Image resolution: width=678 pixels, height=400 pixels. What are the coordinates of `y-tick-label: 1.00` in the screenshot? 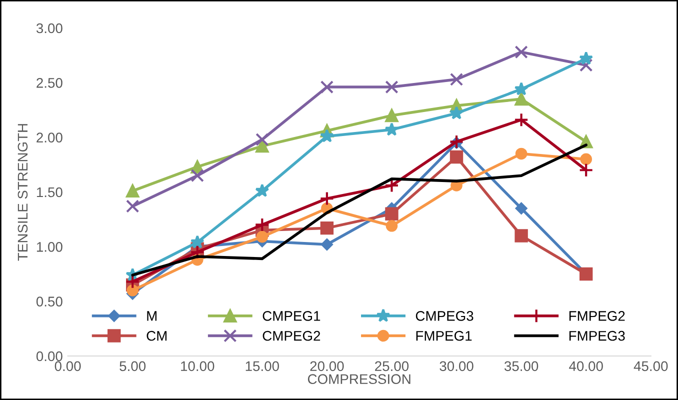 It's located at (49, 247).